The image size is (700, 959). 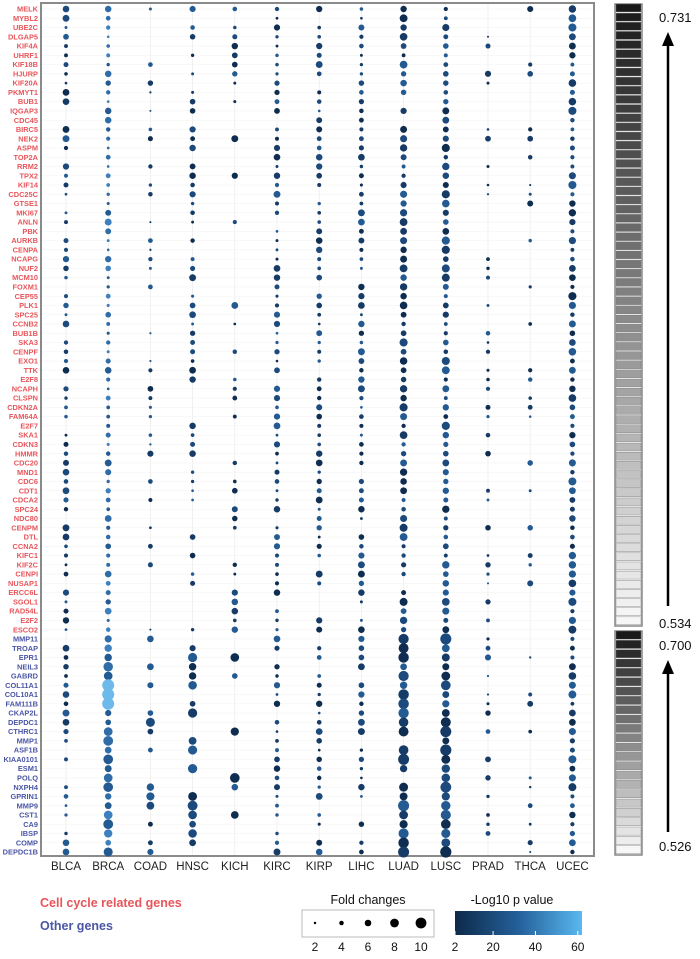 I want to click on category-label-kirp: KIRP, so click(x=319, y=867).